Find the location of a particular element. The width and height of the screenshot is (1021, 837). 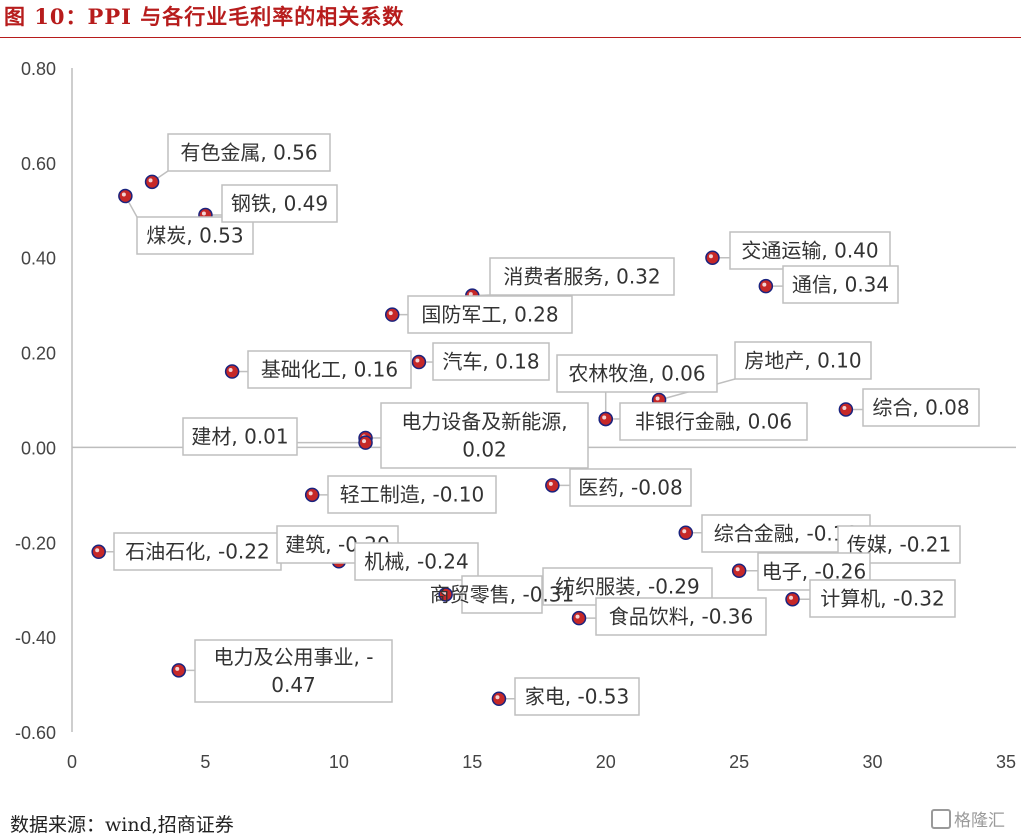

data-label: 煤炭, 0.53 is located at coordinates (194, 236).